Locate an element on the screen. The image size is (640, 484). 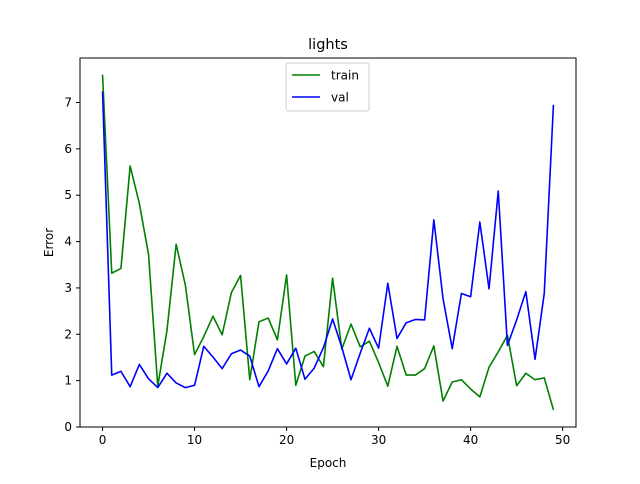
x-axis-ticks: 0 10 20 30 40 50 is located at coordinates (334, 437).